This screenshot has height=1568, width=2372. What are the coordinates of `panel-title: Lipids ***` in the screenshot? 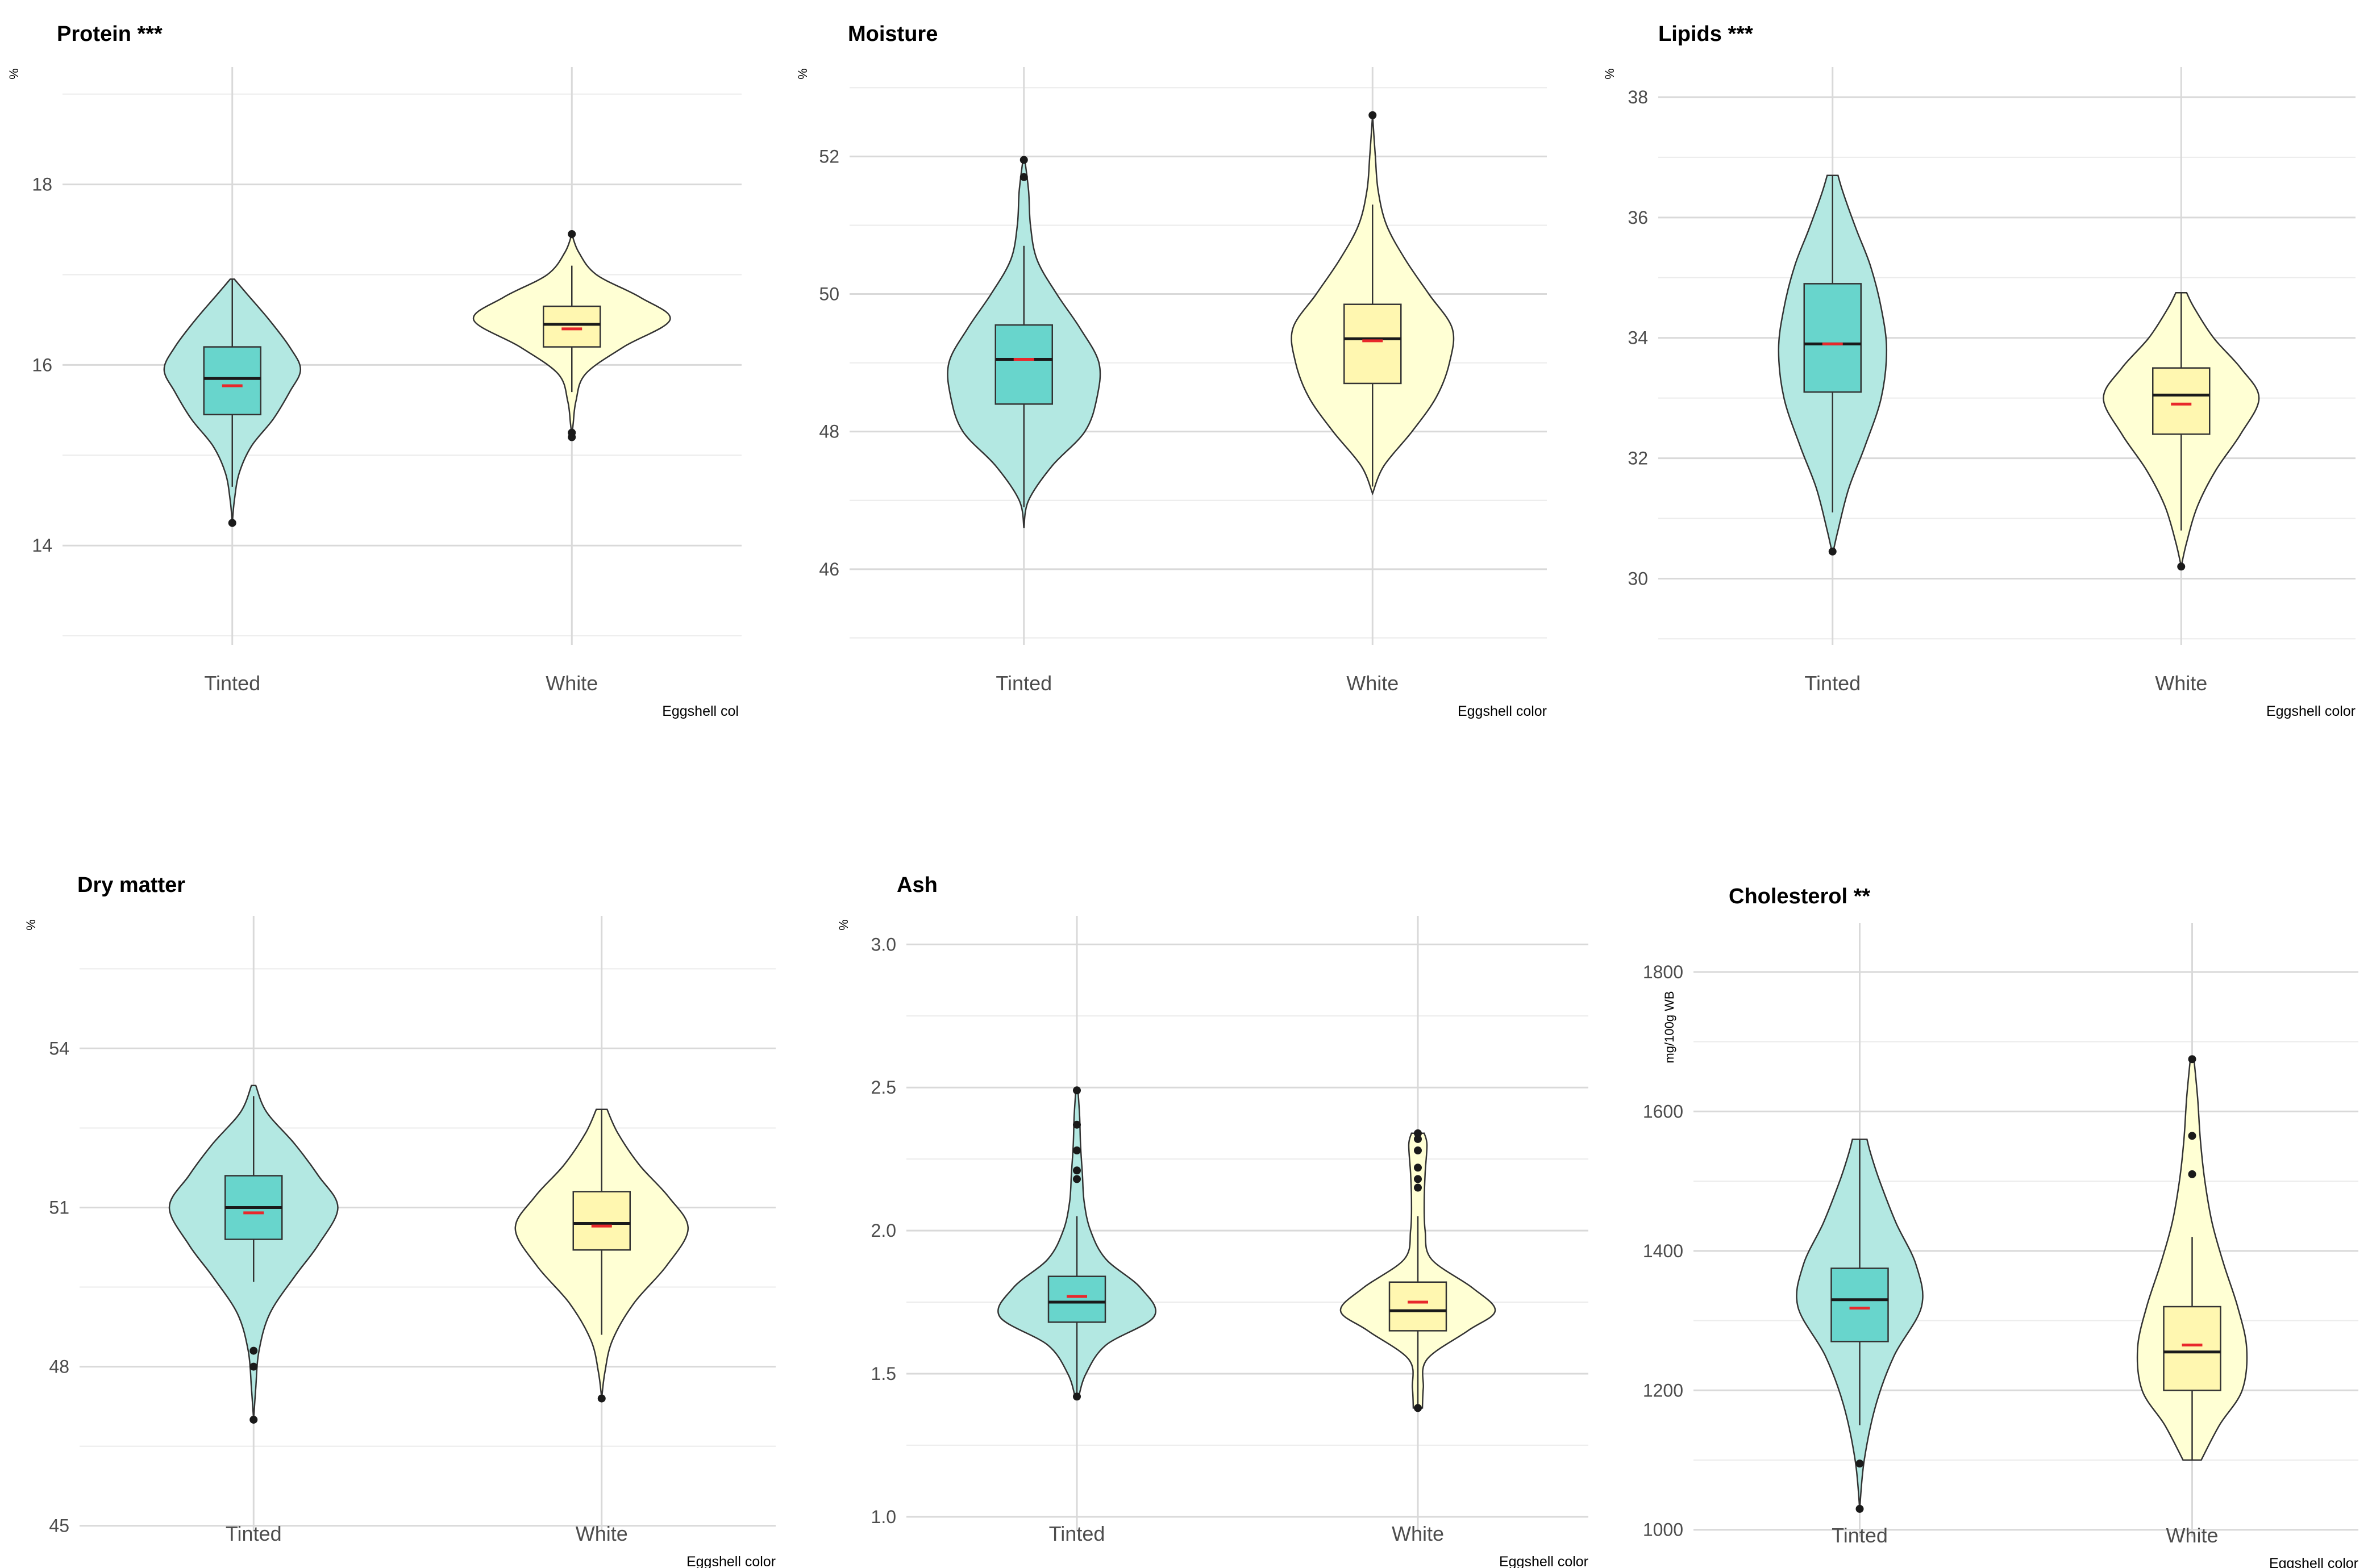 It's located at (1705, 34).